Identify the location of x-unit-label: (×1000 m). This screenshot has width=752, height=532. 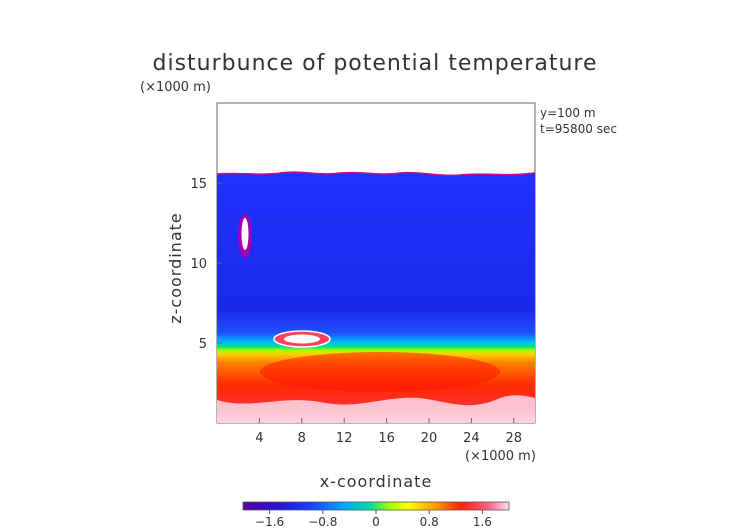
(500, 456).